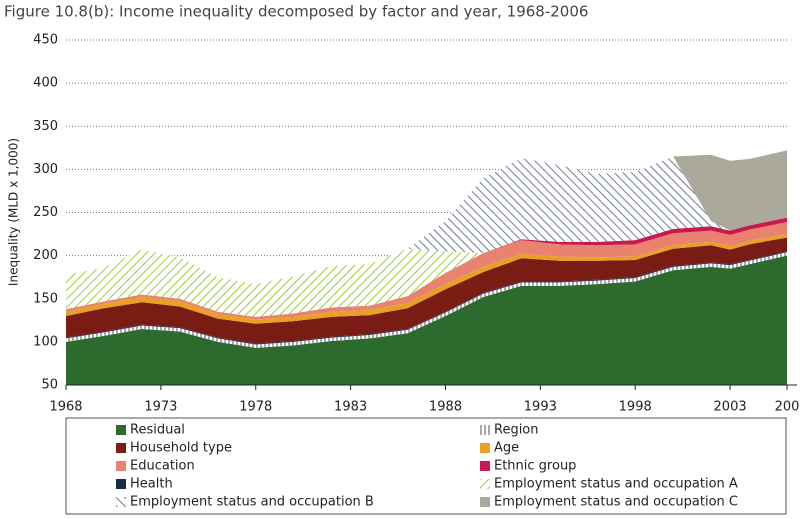 This screenshot has width=800, height=519. I want to click on y-tick-label: 400, so click(45, 83).